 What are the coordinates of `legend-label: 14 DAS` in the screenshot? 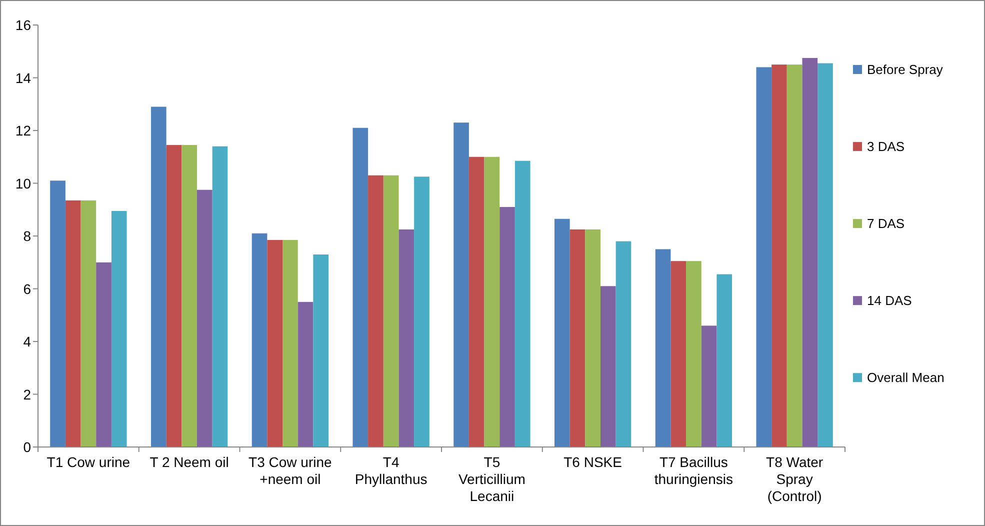 It's located at (889, 300).